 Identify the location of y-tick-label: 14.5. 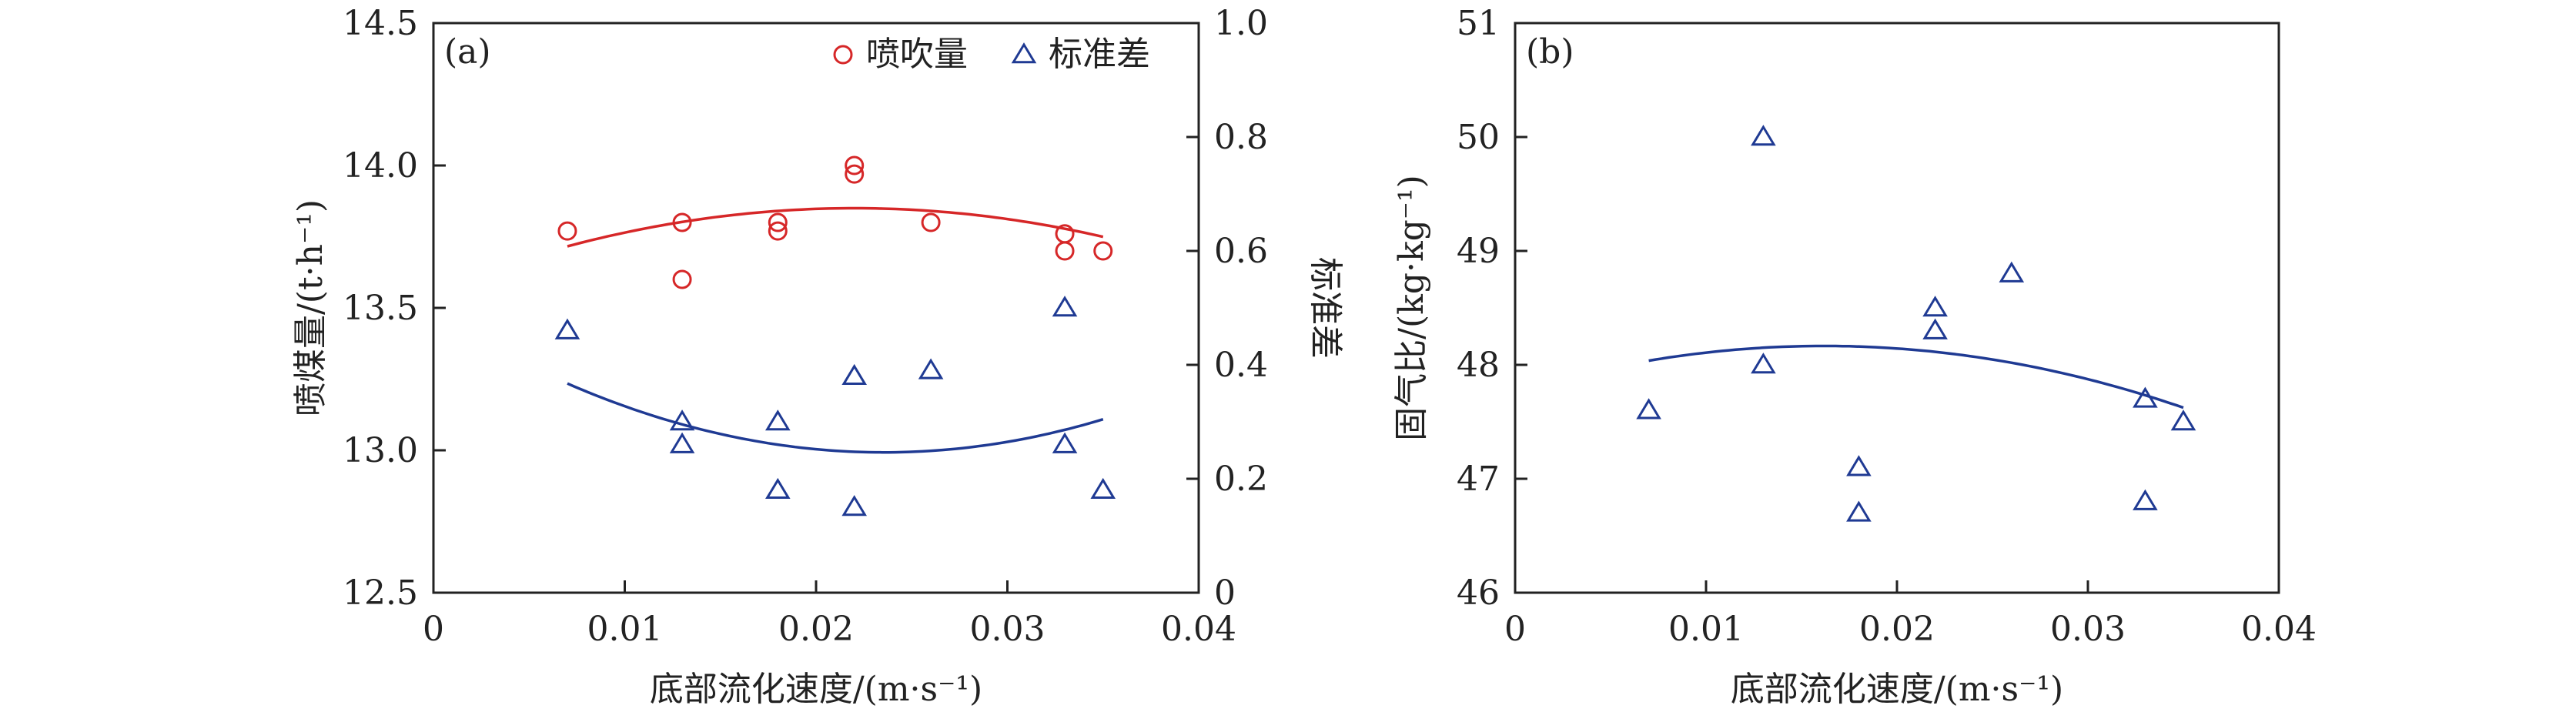
(381, 24).